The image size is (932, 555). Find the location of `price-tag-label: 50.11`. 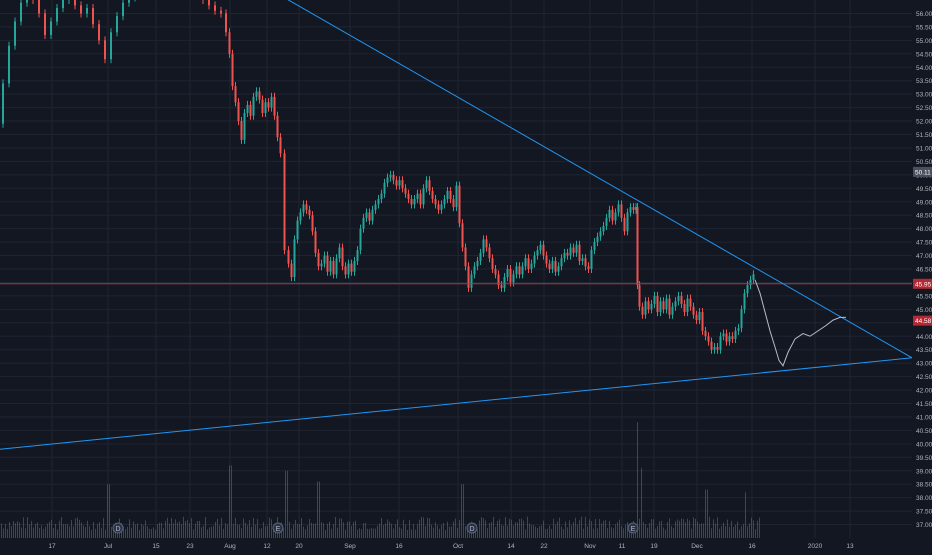

price-tag-label: 50.11 is located at coordinates (923, 172).